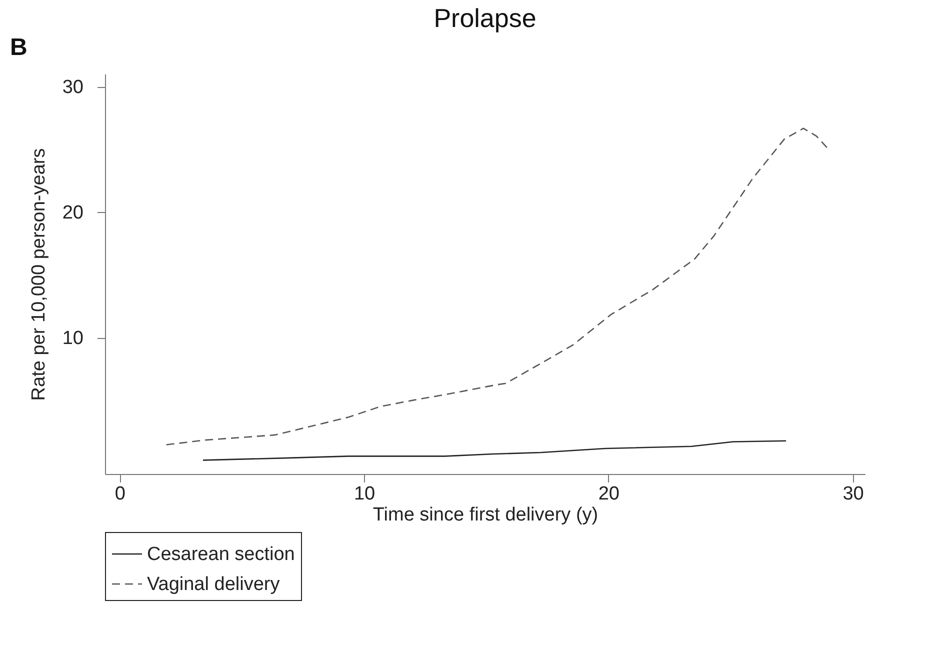 The width and height of the screenshot is (936, 645). I want to click on legend-label: Vaginal delivery, so click(213, 584).